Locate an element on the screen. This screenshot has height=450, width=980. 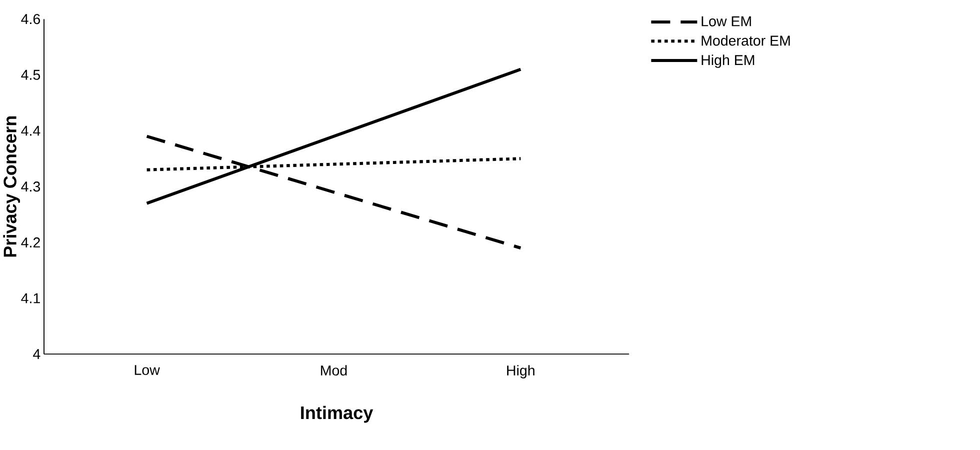
y-tick-label: 4.2 is located at coordinates (30, 243).